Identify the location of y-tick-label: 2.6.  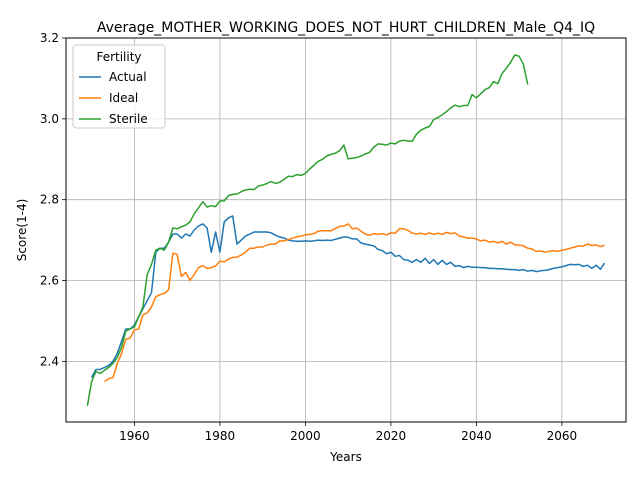
(49, 281).